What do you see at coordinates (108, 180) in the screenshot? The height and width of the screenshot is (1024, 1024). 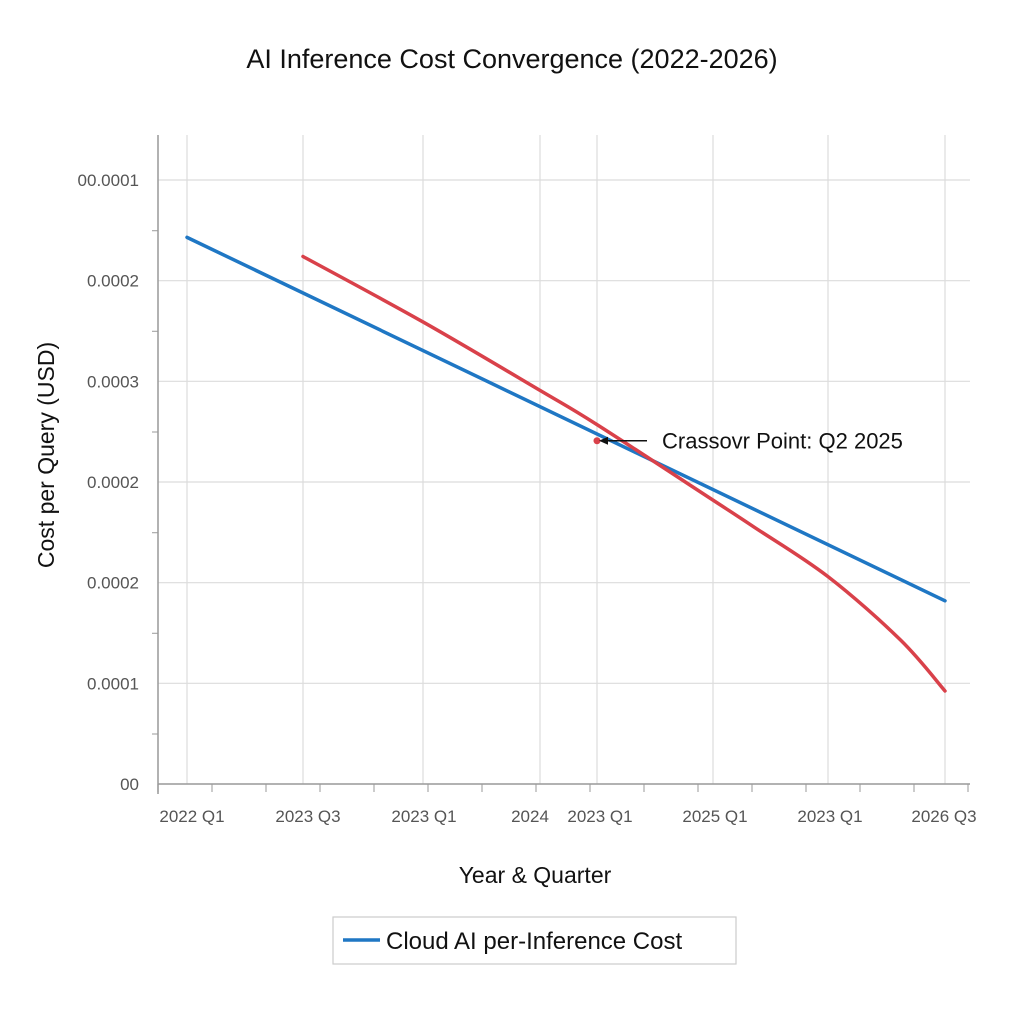 I see `y-tick-label: 00.0001` at bounding box center [108, 180].